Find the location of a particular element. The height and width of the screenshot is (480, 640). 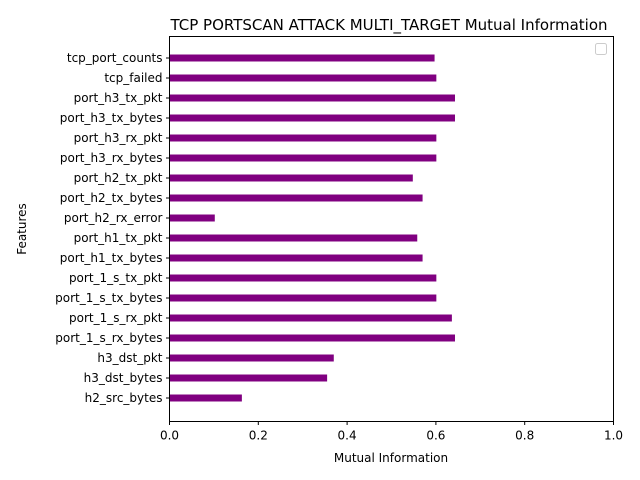

bar-port-1-s-rx-bytes is located at coordinates (312, 338).